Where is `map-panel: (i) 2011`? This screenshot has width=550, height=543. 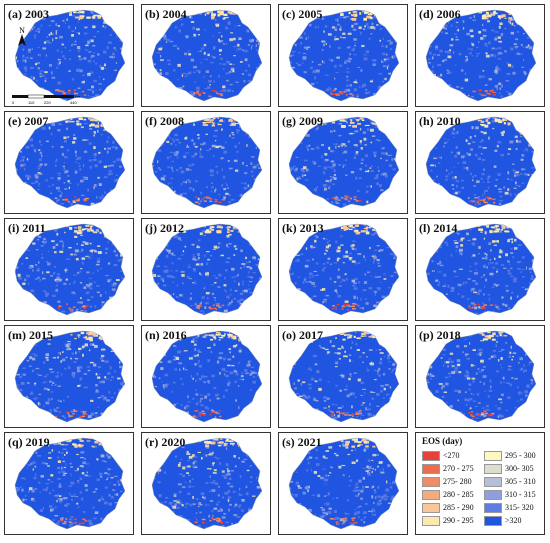
map-panel: (i) 2011 is located at coordinates (69, 269).